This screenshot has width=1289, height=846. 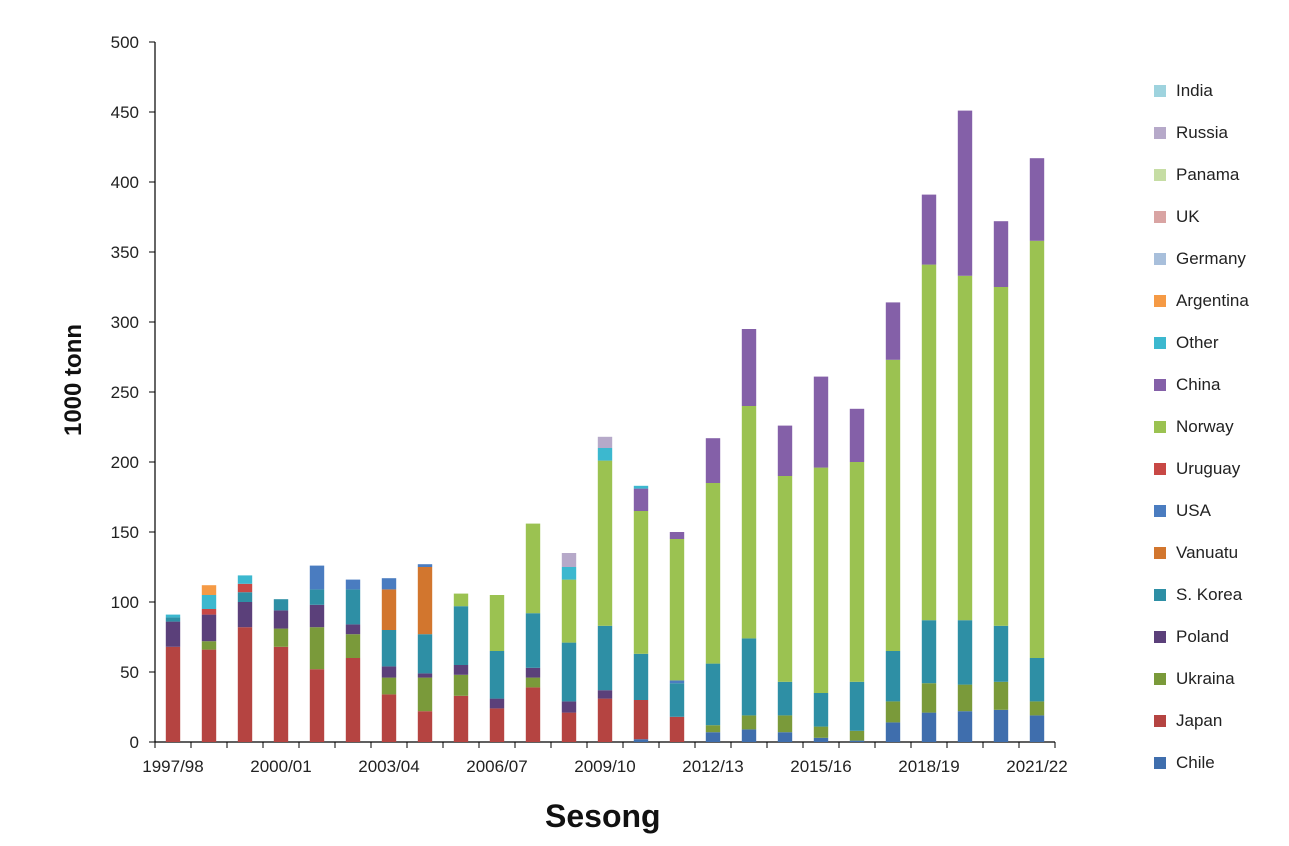 I want to click on legend-label: USA, so click(x=1193, y=510).